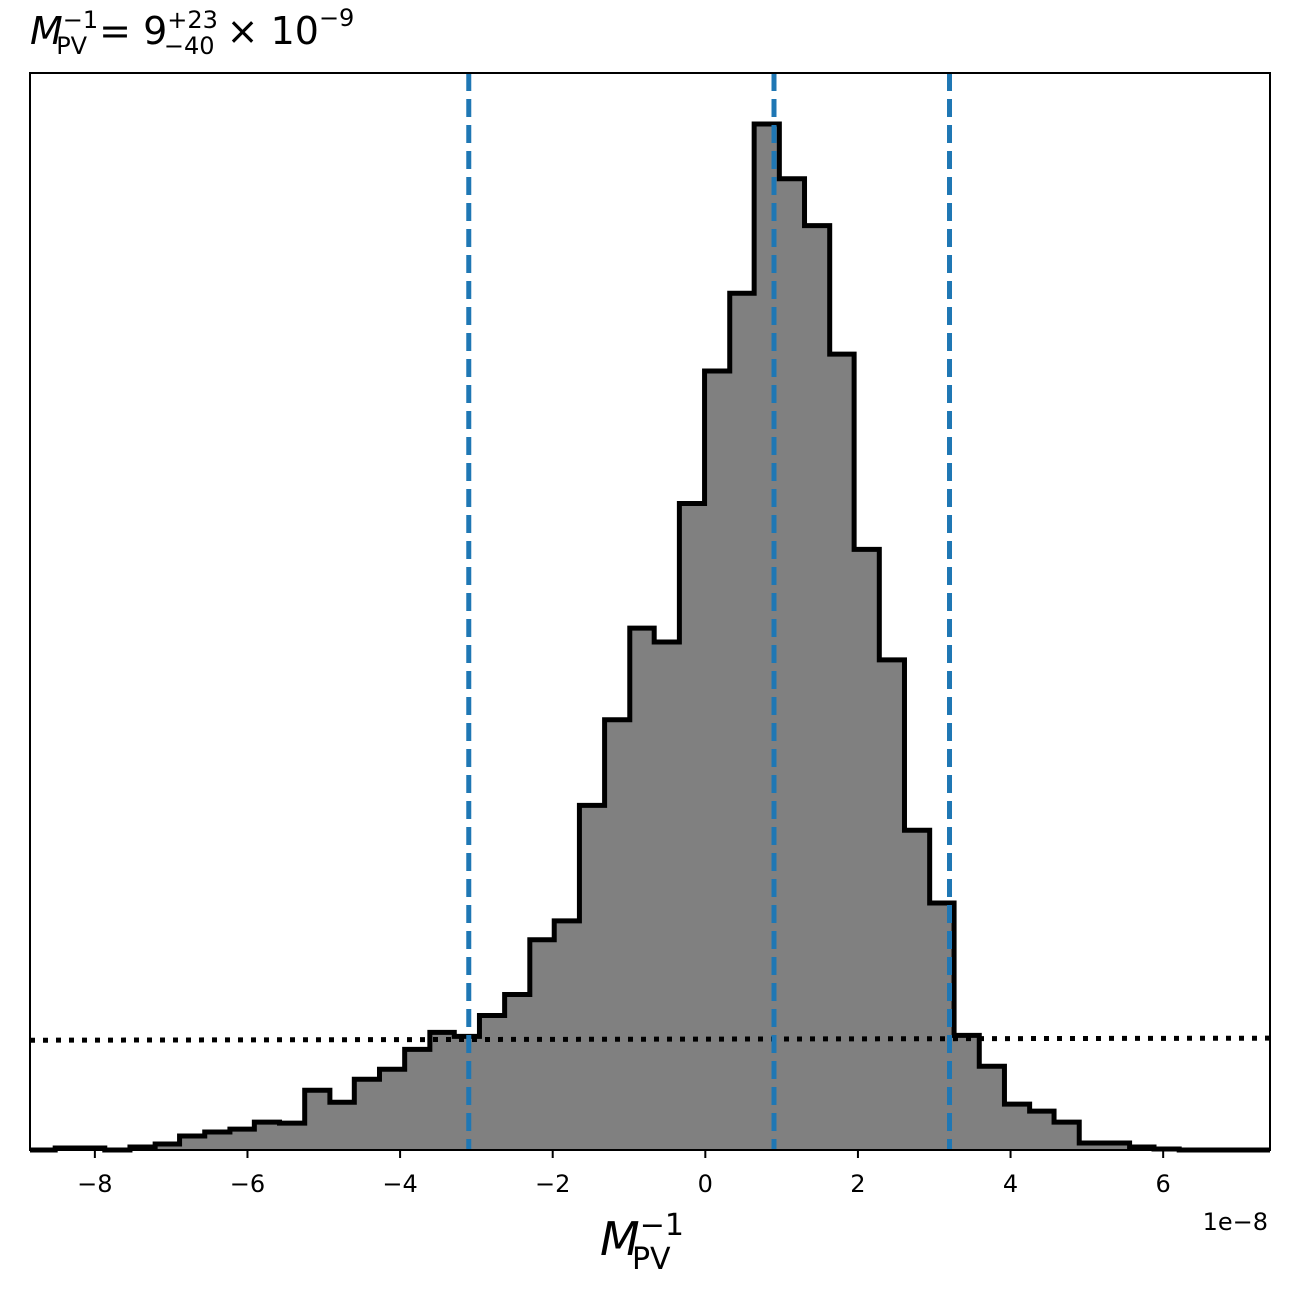 The width and height of the screenshot is (1289, 1293). What do you see at coordinates (80, 20) in the screenshot?
I see `title-superscript: −1` at bounding box center [80, 20].